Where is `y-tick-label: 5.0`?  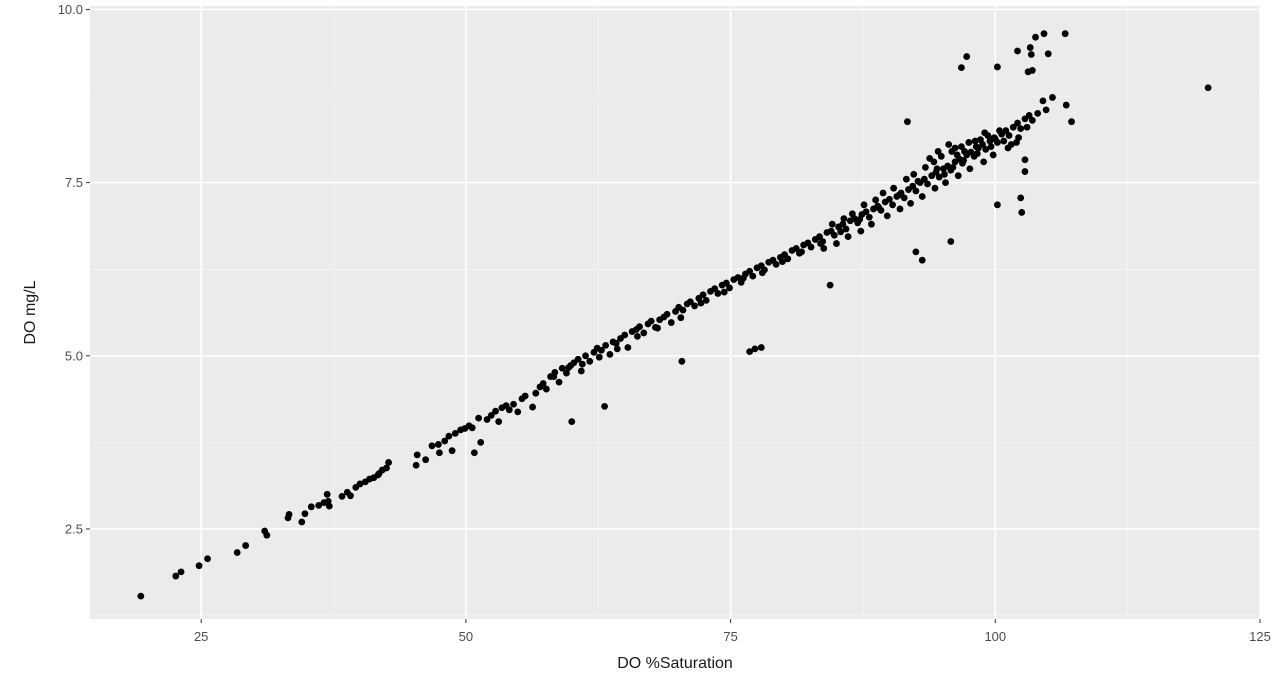 y-tick-label: 5.0 is located at coordinates (74, 355).